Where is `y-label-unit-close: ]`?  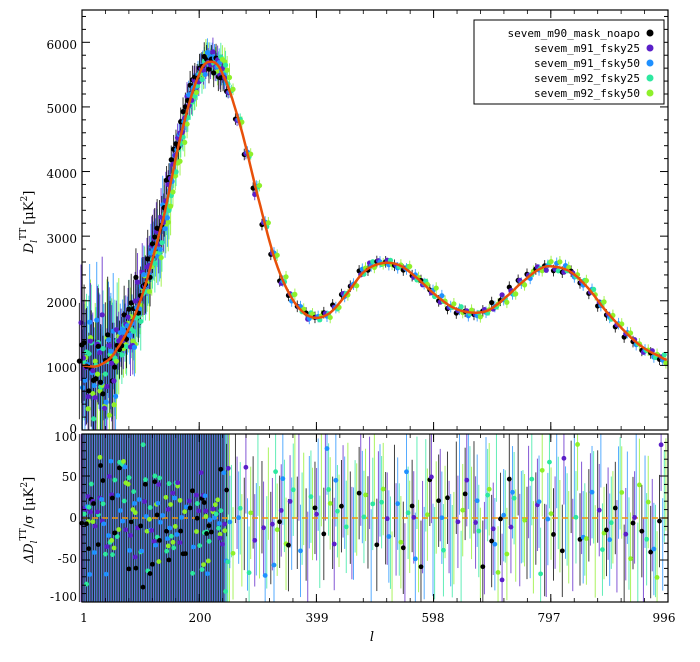 y-label-unit-close: ] is located at coordinates (29, 193).